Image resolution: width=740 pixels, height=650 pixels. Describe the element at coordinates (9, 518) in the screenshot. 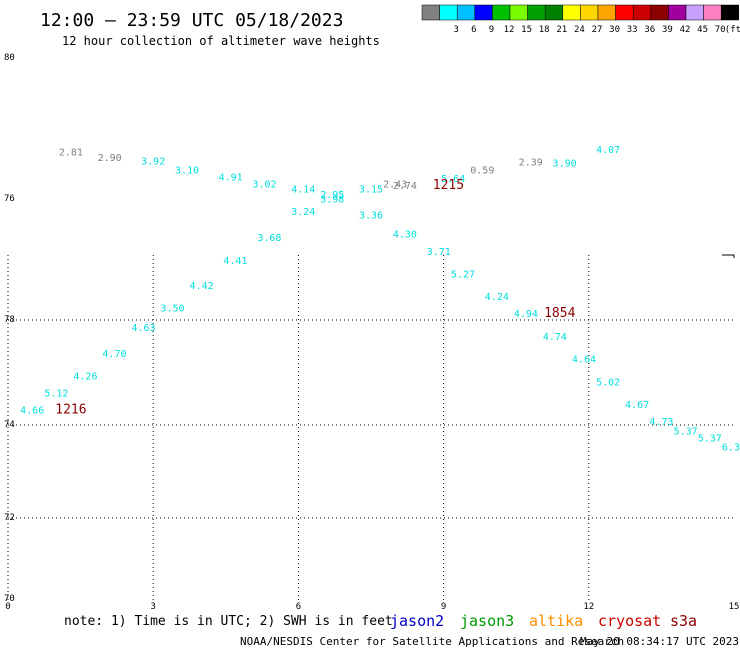

I see `y-tick-label: 72` at that location.